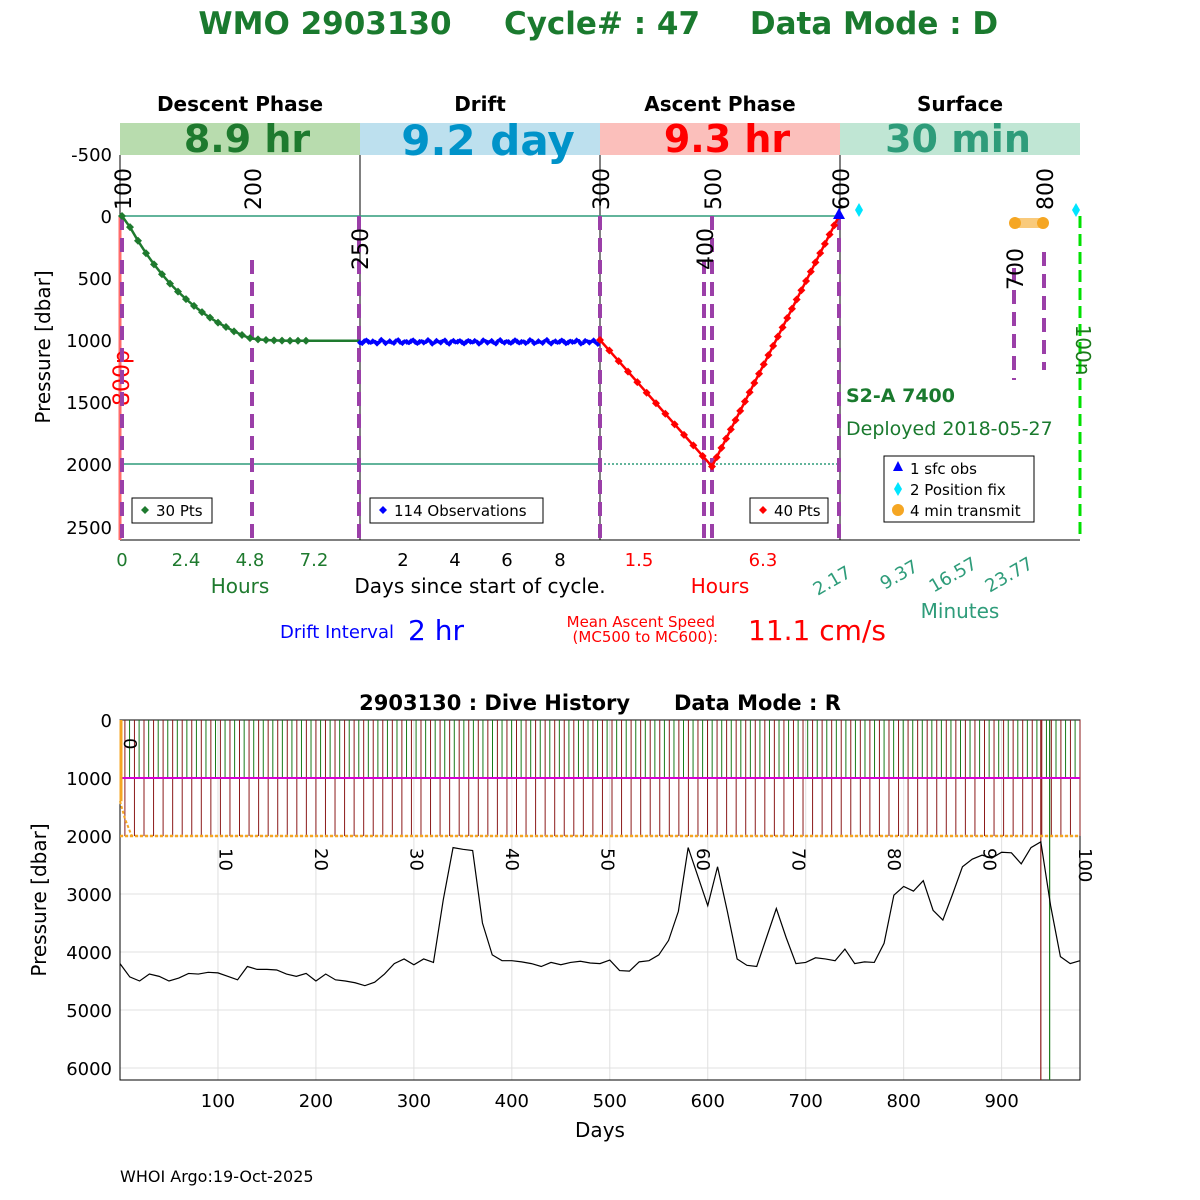  Describe the element at coordinates (89, 1069) in the screenshot. I see `bottom-y-tick-label: 6000` at that location.